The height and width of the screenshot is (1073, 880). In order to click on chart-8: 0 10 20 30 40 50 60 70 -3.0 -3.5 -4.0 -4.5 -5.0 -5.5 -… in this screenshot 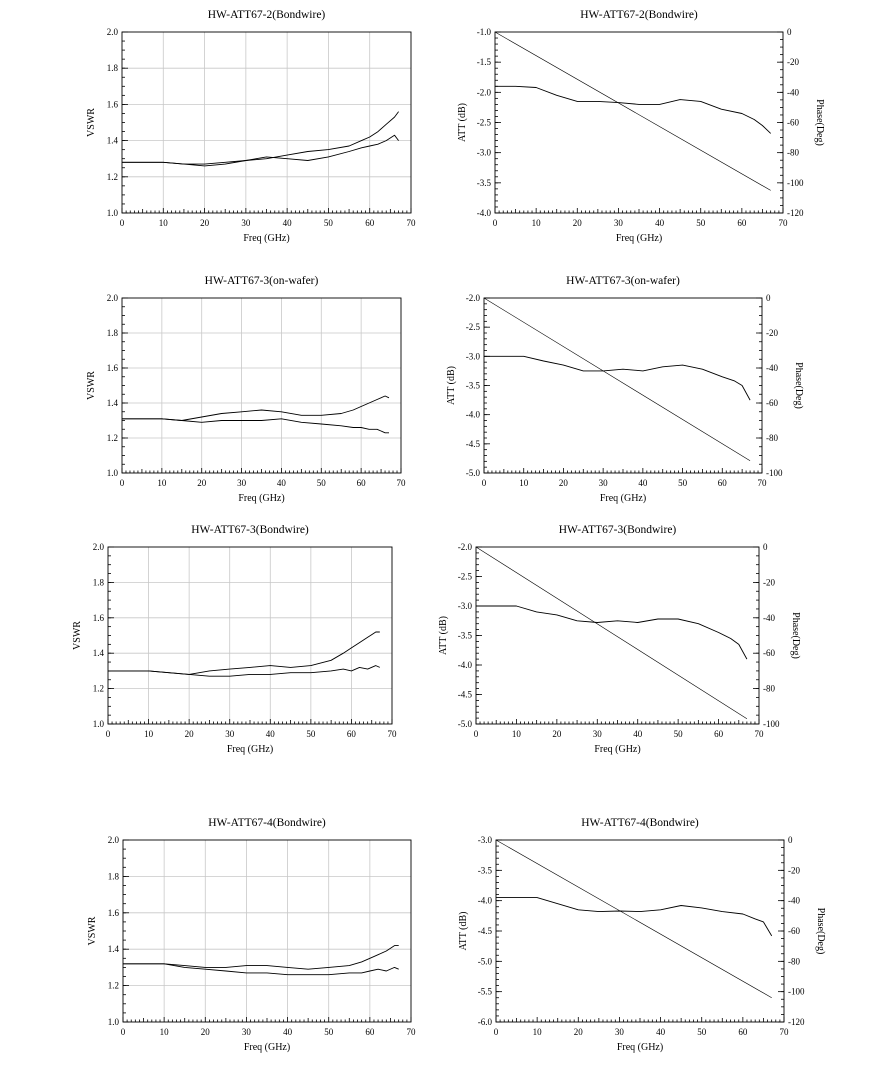, I will do `click(642, 935)`.